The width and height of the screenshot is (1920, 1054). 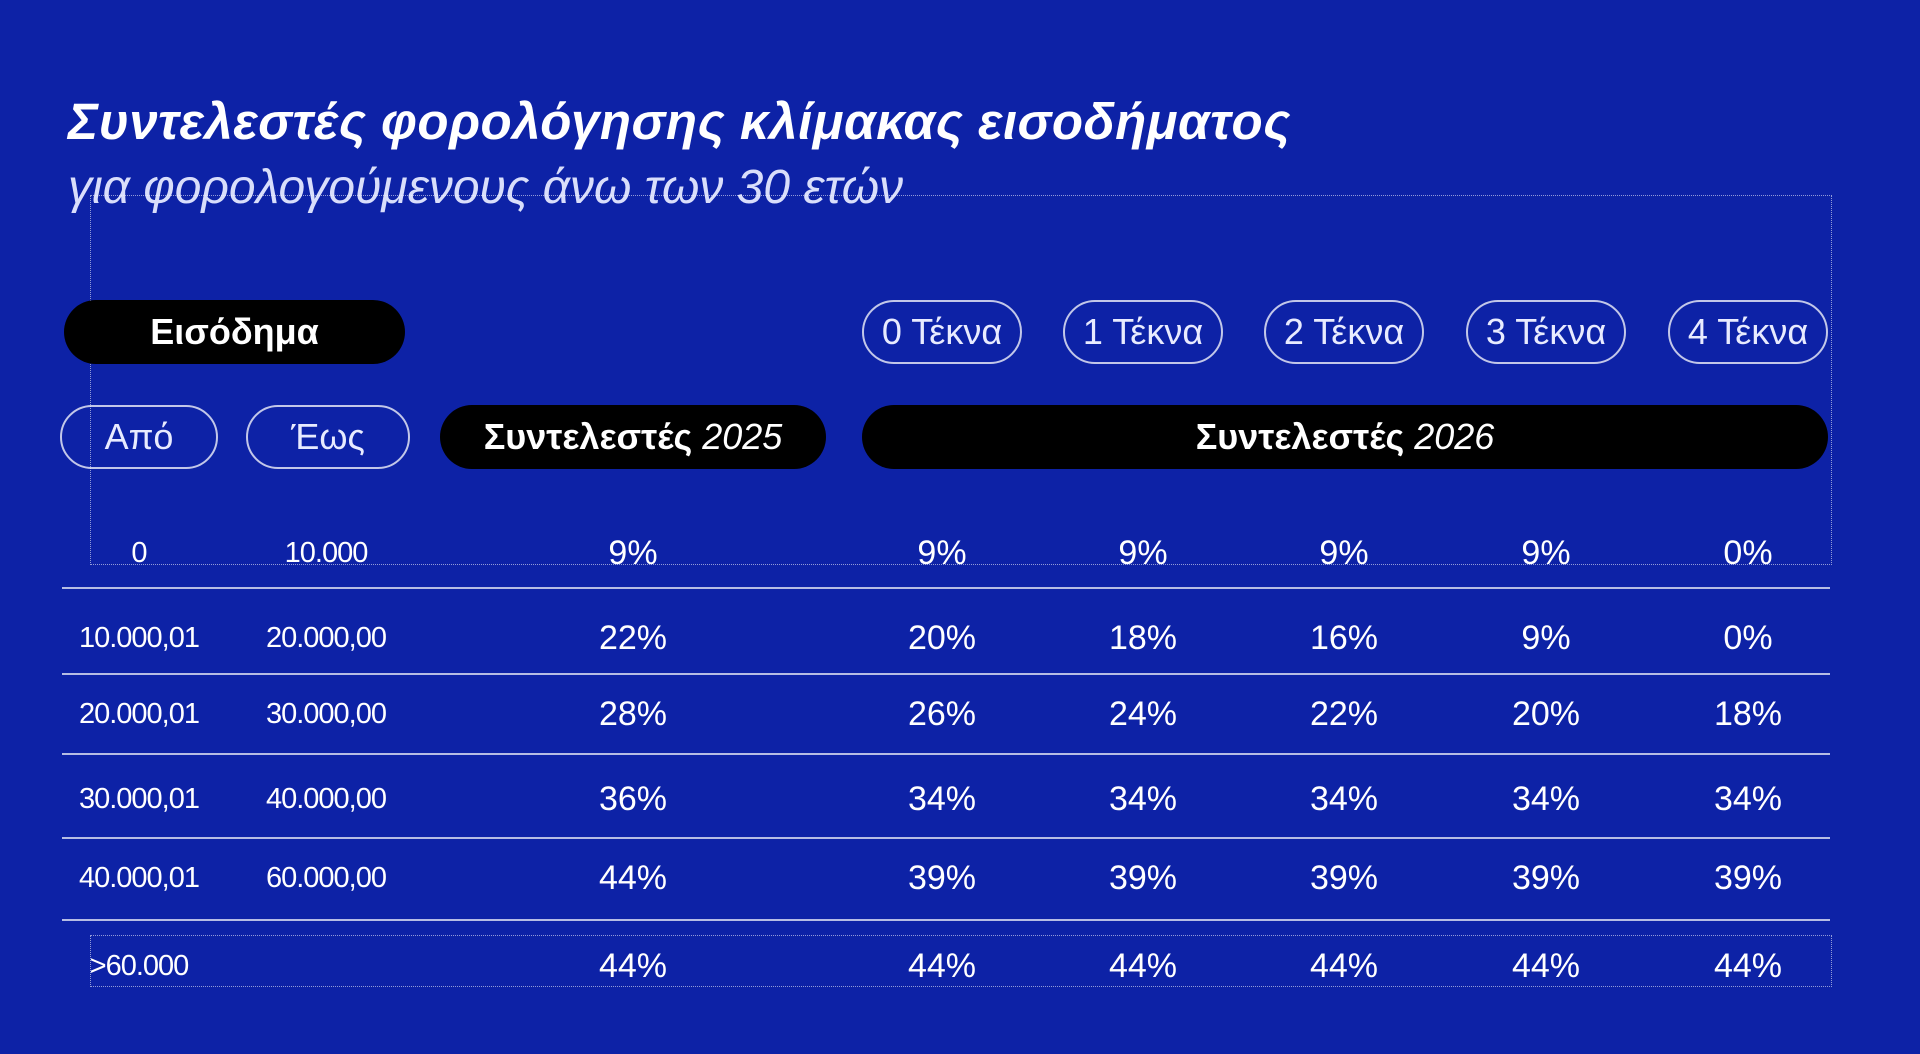 I want to click on income-header: Εισόδημα, so click(x=234, y=332).